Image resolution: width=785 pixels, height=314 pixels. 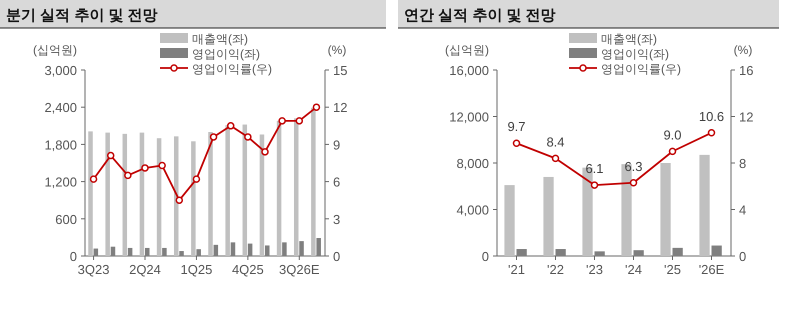 I want to click on chart-title: 분기 실적 추이 및 전망, so click(x=82, y=15).